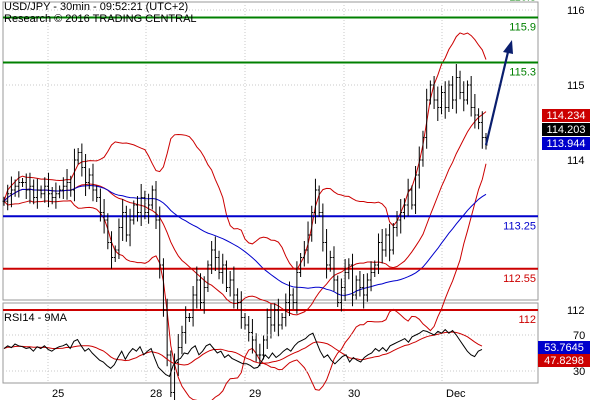 The image size is (590, 400). Describe the element at coordinates (519, 279) in the screenshot. I see `level-label: 112.55` at that location.